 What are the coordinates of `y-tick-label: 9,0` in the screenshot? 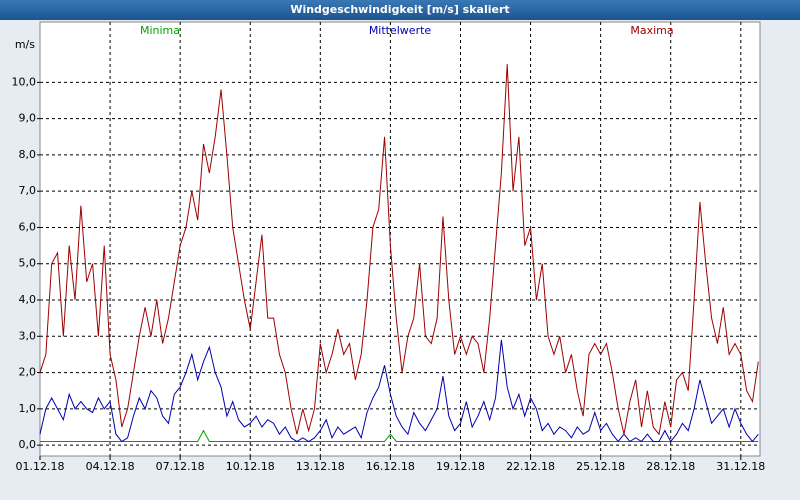 It's located at (28, 118).